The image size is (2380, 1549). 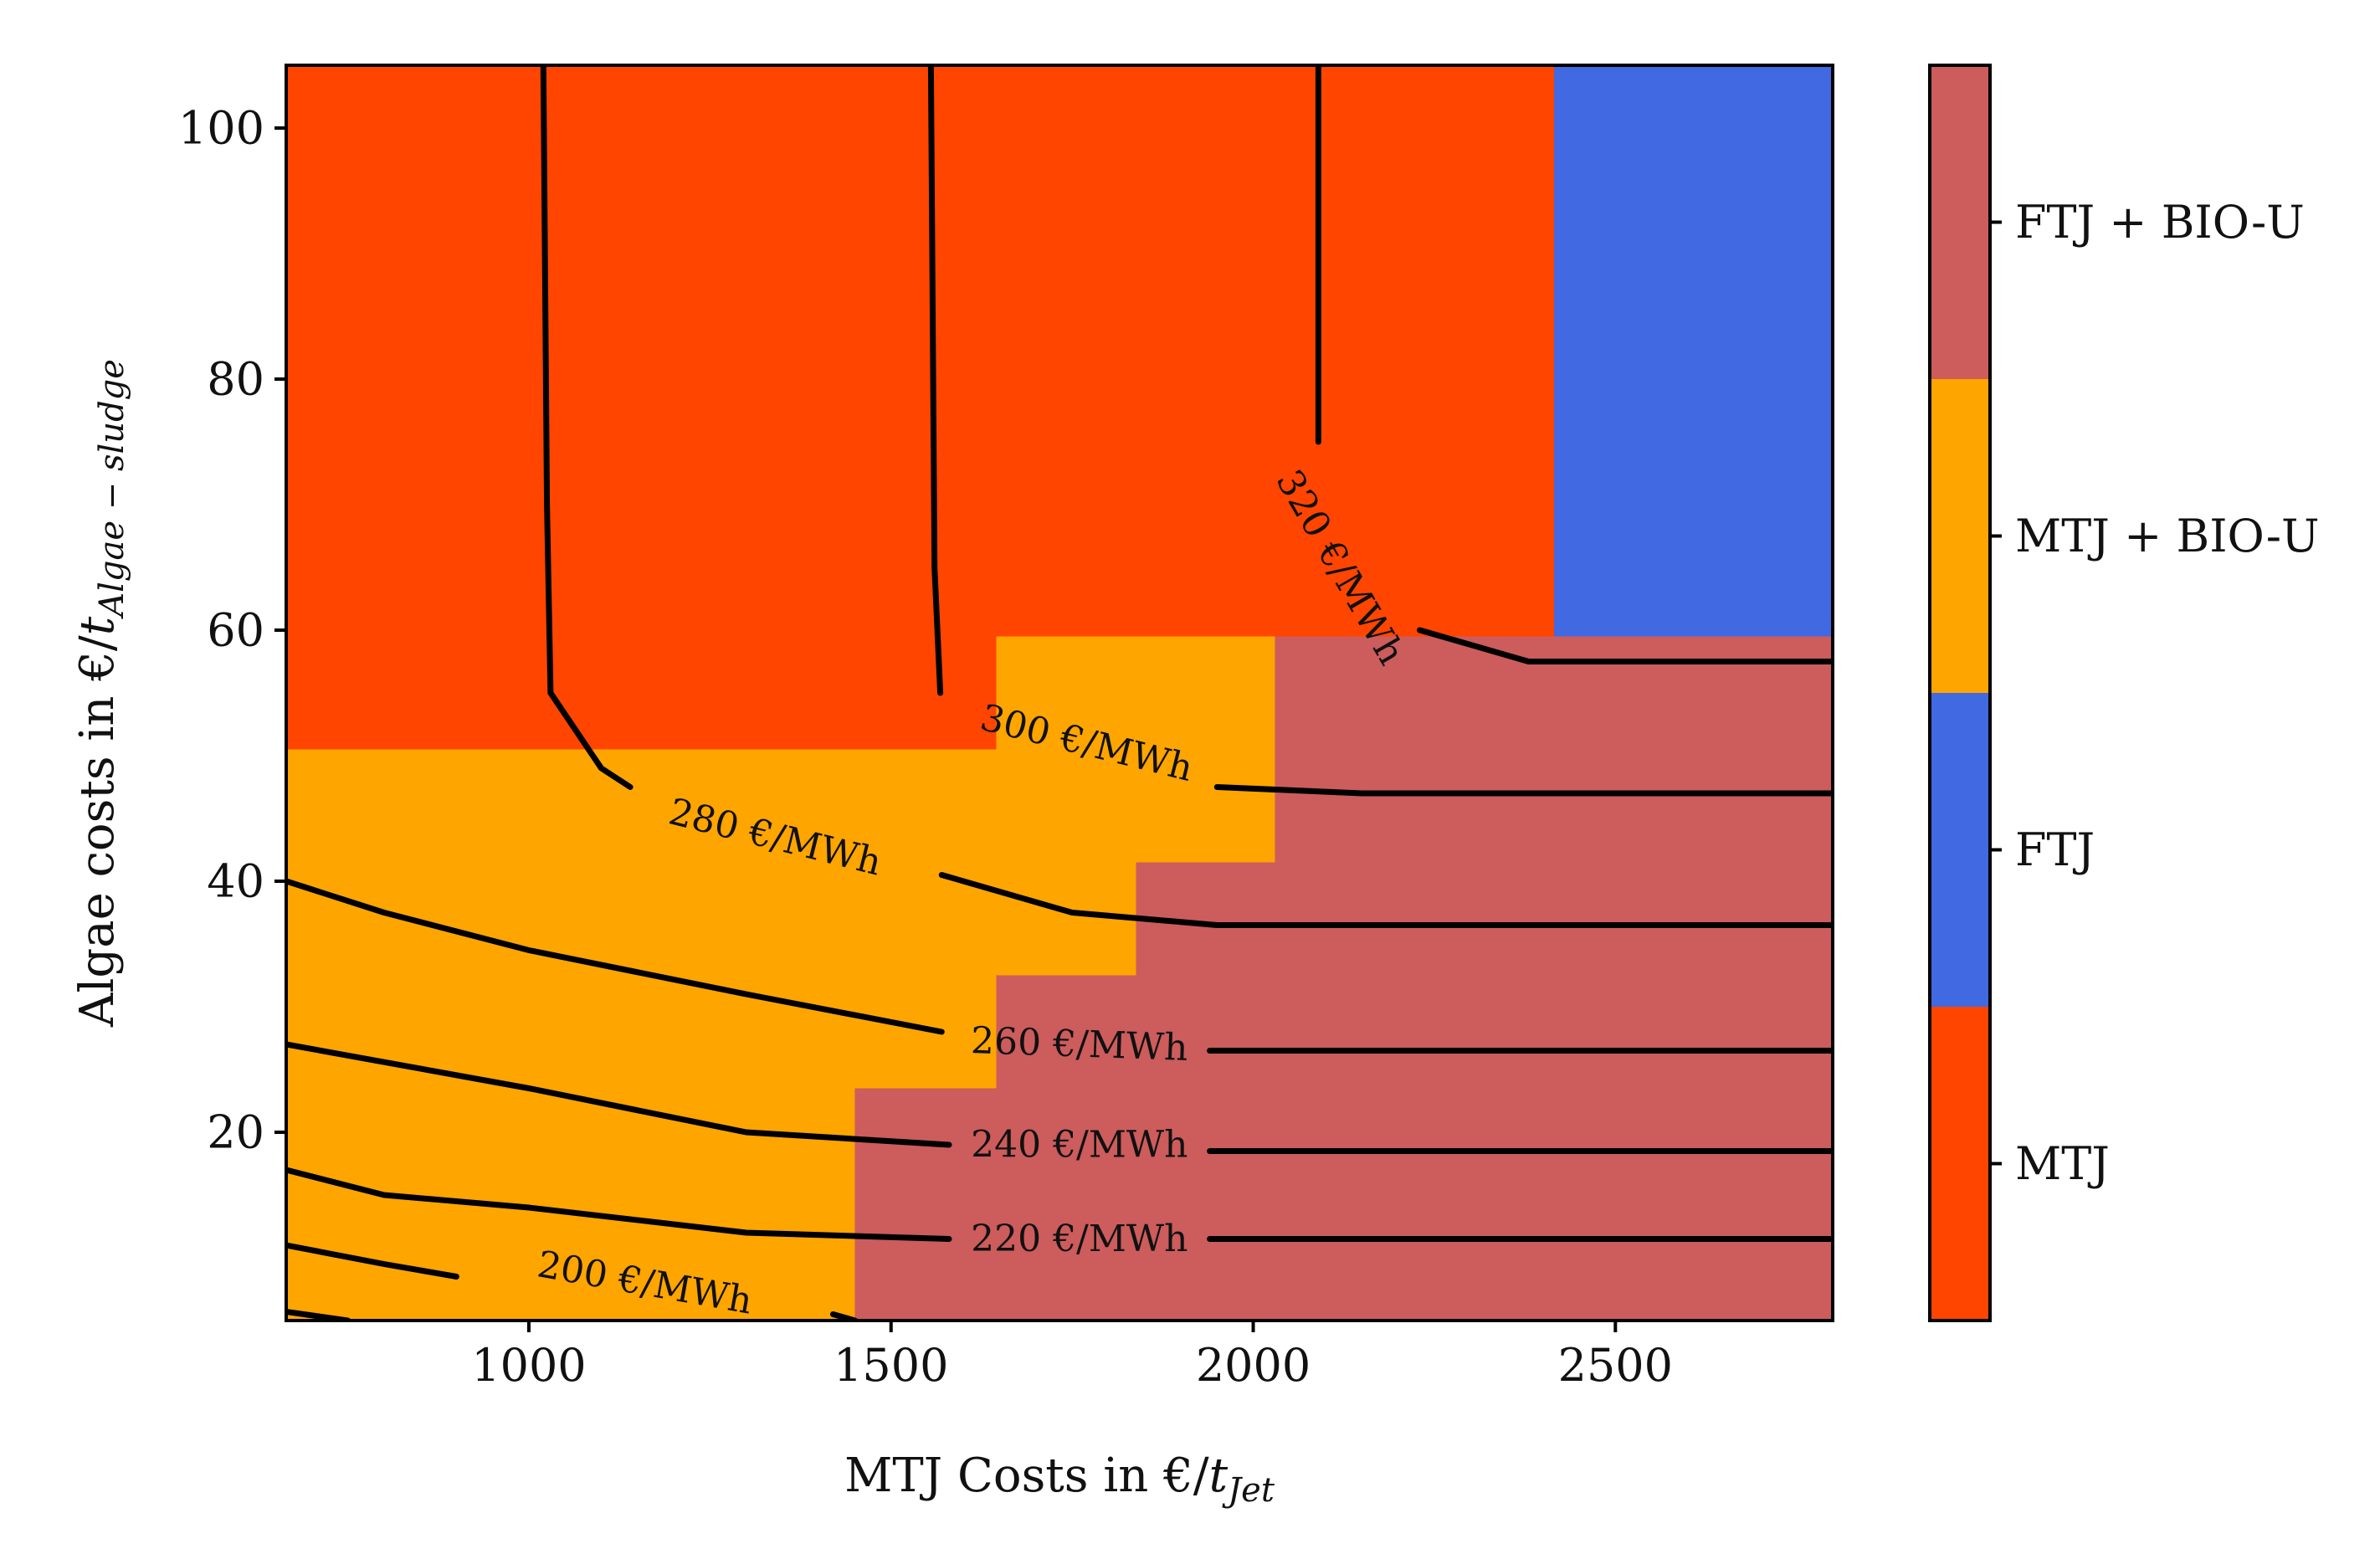 What do you see at coordinates (100, 693) in the screenshot?
I see `y-axis-title: Algae costs in €/tAlgae − sludge` at bounding box center [100, 693].